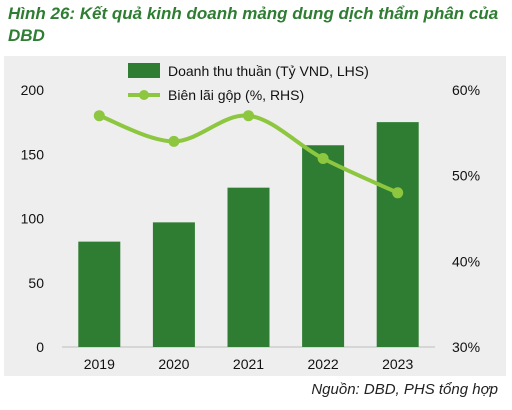 This screenshot has height=410, width=512. Describe the element at coordinates (248, 154) in the screenshot. I see `margin-line` at that location.